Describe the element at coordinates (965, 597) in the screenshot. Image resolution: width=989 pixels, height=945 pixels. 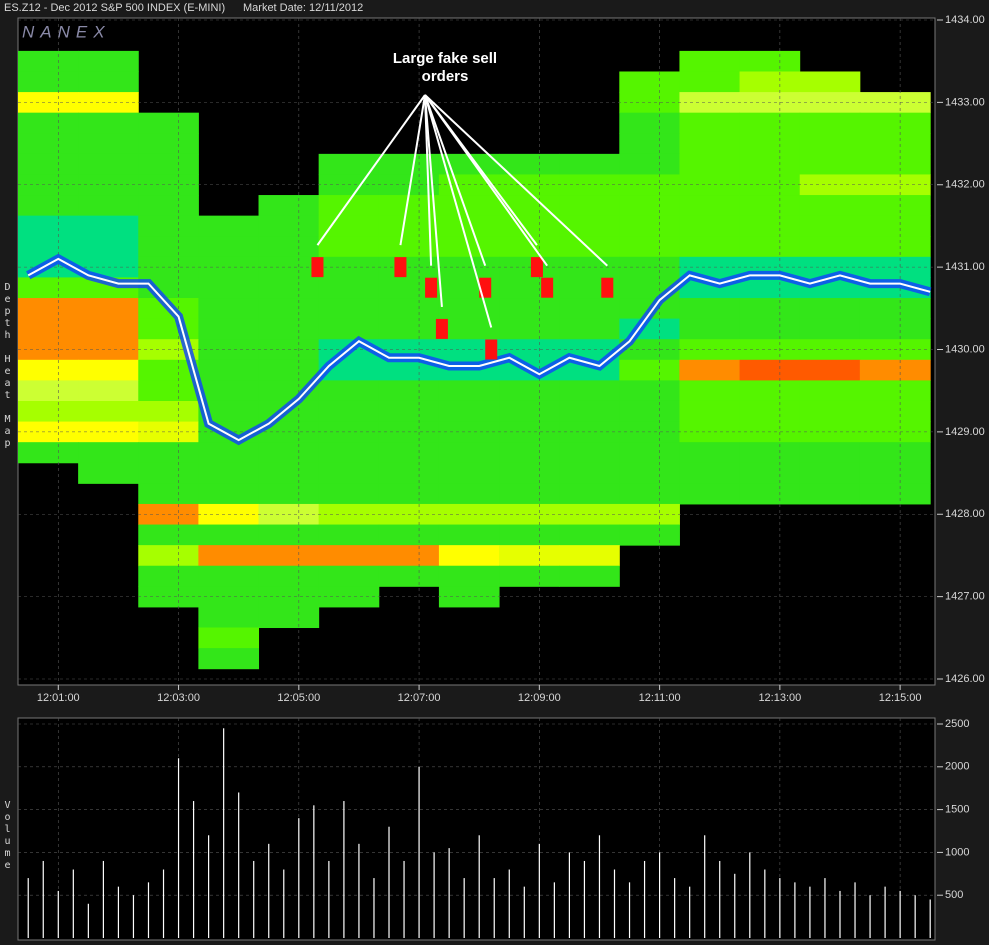
I see `y-tick-label: 1427.00` at that location.